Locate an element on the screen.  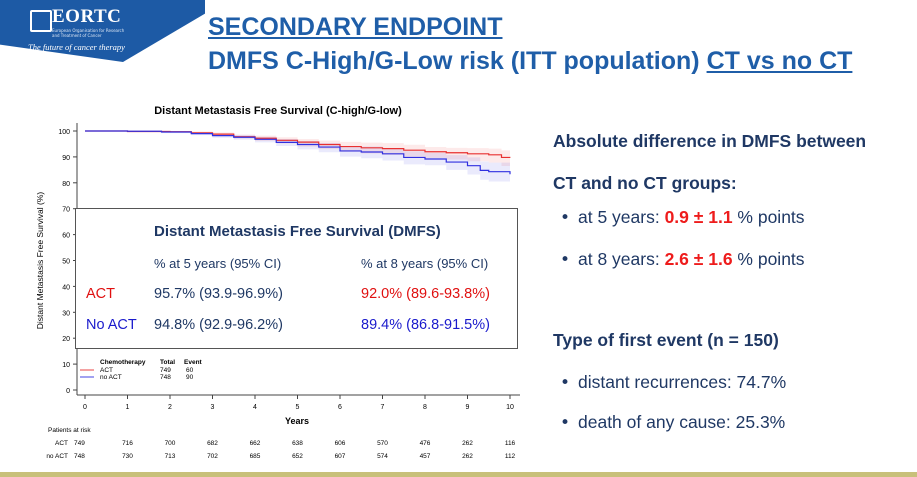
event-distant: distant recurrences: 74.7% is located at coordinates (682, 382).